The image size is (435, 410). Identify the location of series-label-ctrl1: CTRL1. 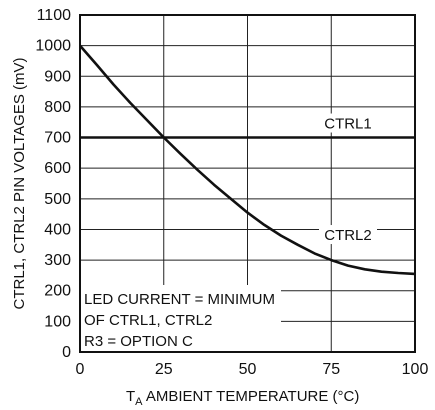
(348, 124).